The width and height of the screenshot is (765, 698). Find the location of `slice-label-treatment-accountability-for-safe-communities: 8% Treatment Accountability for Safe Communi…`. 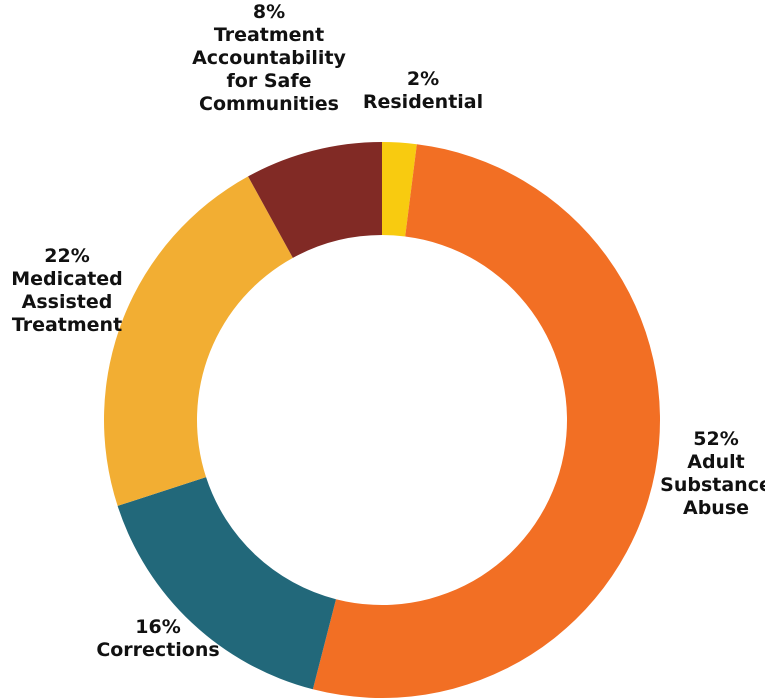

slice-label-treatment-accountability-for-safe-communities: 8% Treatment Accountability for Safe Communi… is located at coordinates (269, 58).